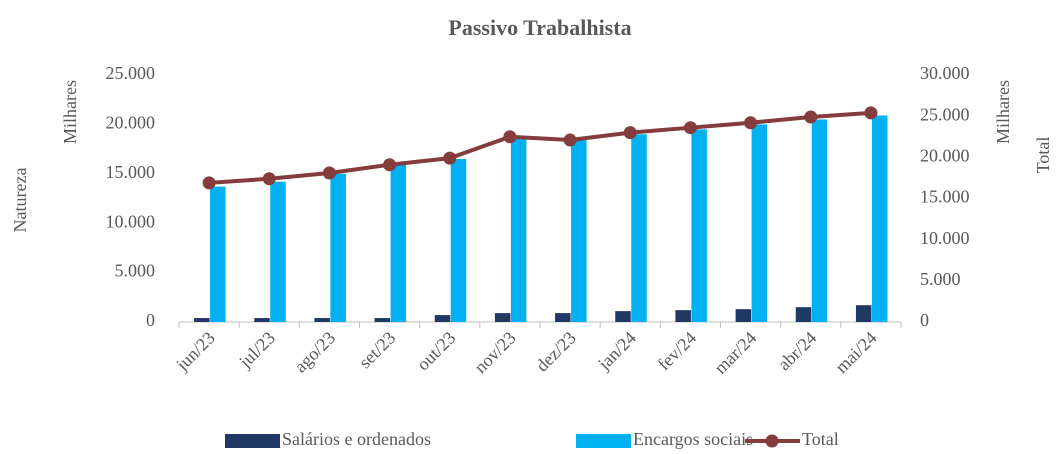  I want to click on y-axis-title: Natureza, so click(20, 200).